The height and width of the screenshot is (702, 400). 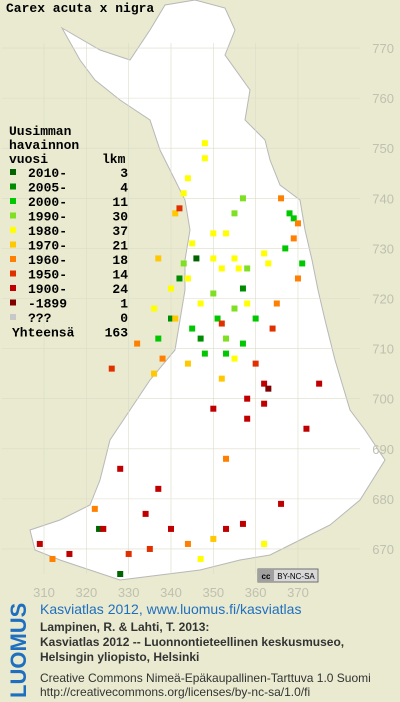 What do you see at coordinates (119, 657) in the screenshot?
I see `citation-line: Helsingin yliopisto, Helsinki` at bounding box center [119, 657].